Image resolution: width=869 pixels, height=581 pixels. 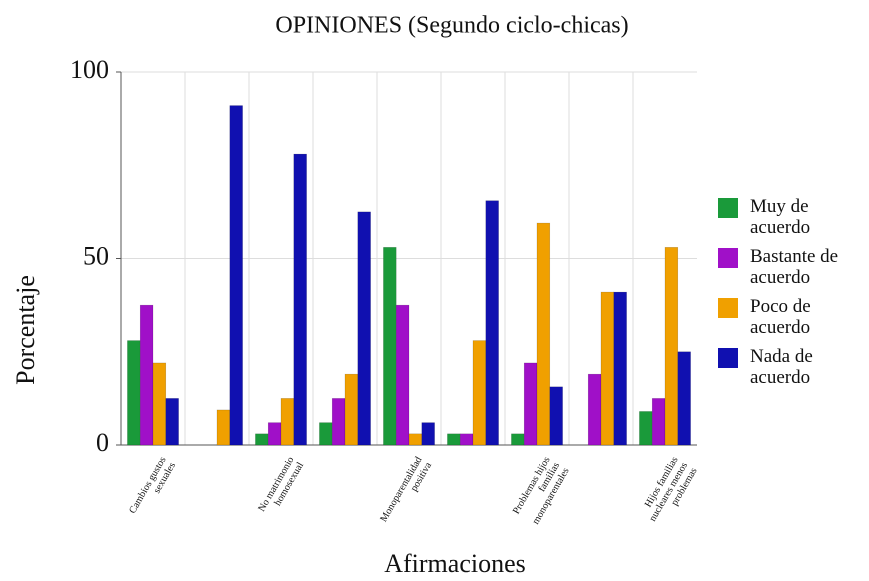 I want to click on y-axis-label: Porcentaje, so click(x=25, y=330).